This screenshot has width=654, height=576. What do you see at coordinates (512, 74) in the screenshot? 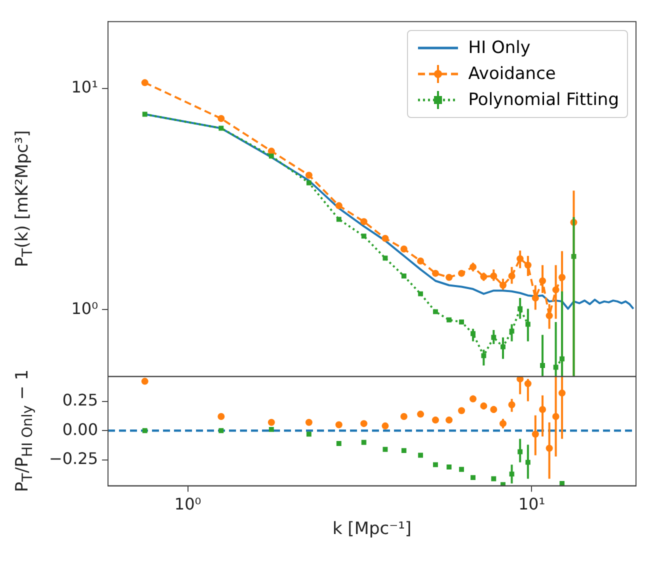
I see `legend-label: Avoidance` at bounding box center [512, 74].